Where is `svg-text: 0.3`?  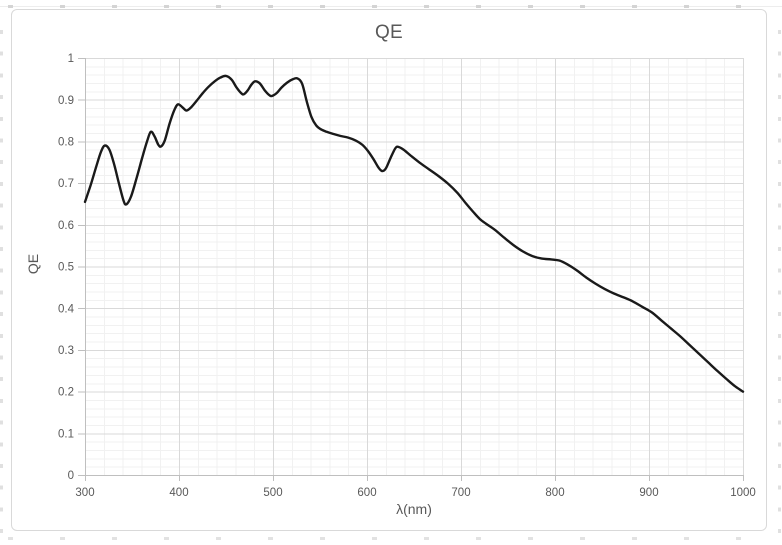
svg-text: 0.3 is located at coordinates (66, 351).